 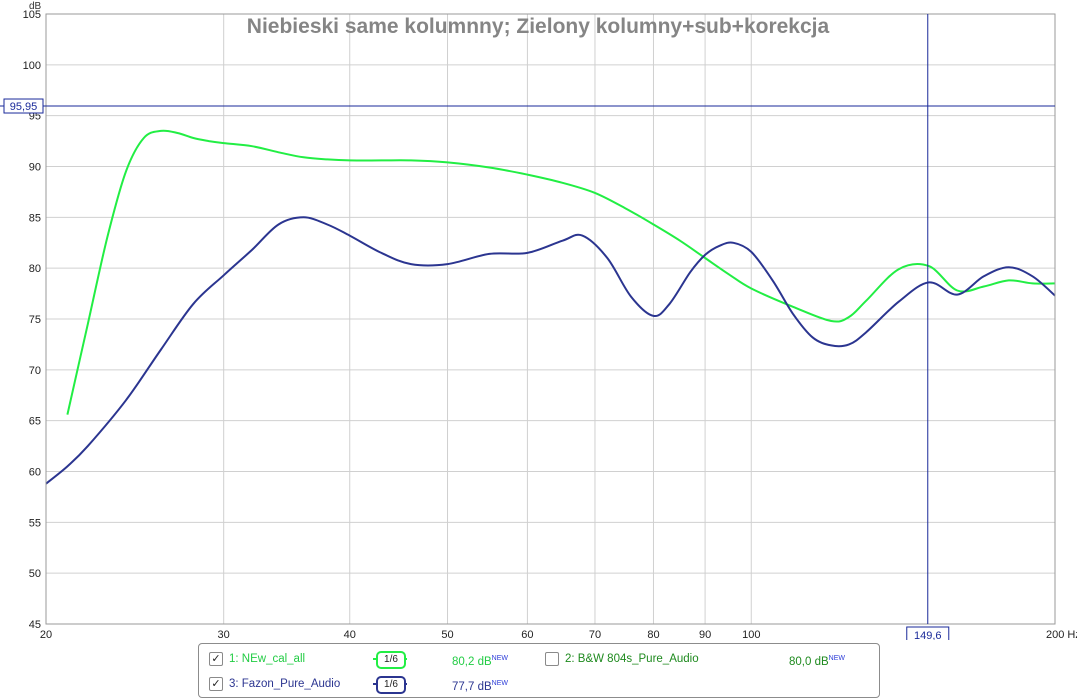 What do you see at coordinates (216, 659) in the screenshot?
I see `legend-checkbox-1: ✓` at bounding box center [216, 659].